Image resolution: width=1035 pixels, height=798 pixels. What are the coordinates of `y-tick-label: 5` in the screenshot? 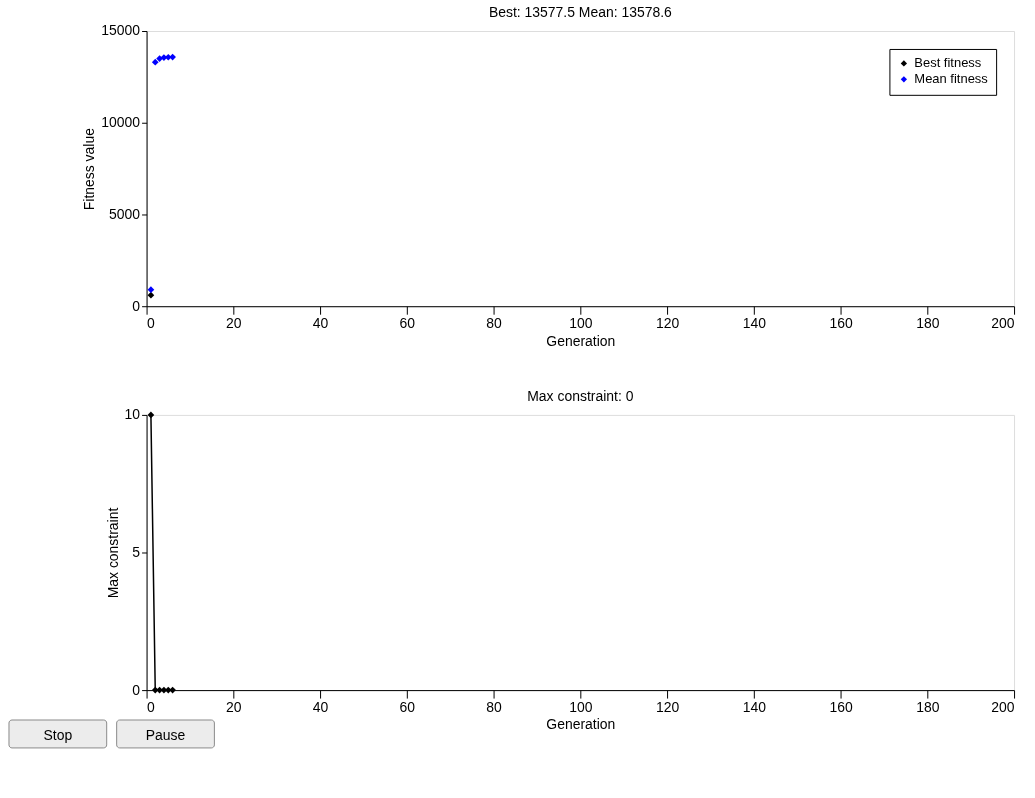 It's located at (136, 551).